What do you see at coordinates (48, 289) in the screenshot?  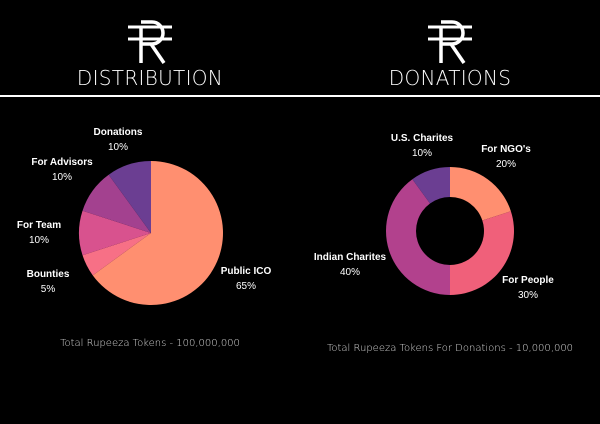 I see `slice-value-bounties: 5%` at bounding box center [48, 289].